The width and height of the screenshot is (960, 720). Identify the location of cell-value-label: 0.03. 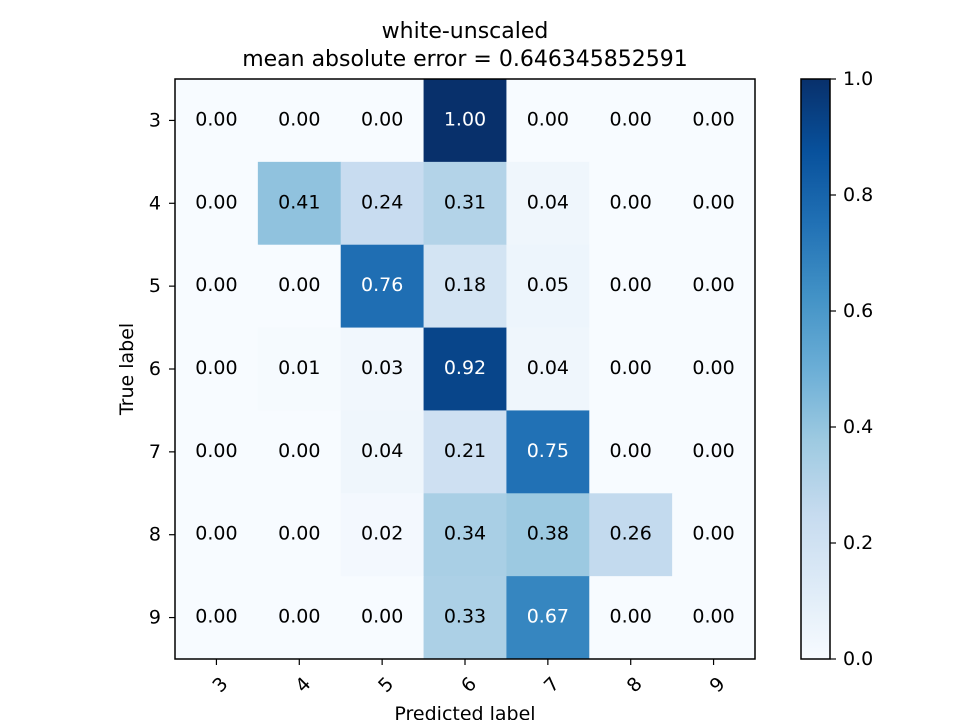
(382, 368).